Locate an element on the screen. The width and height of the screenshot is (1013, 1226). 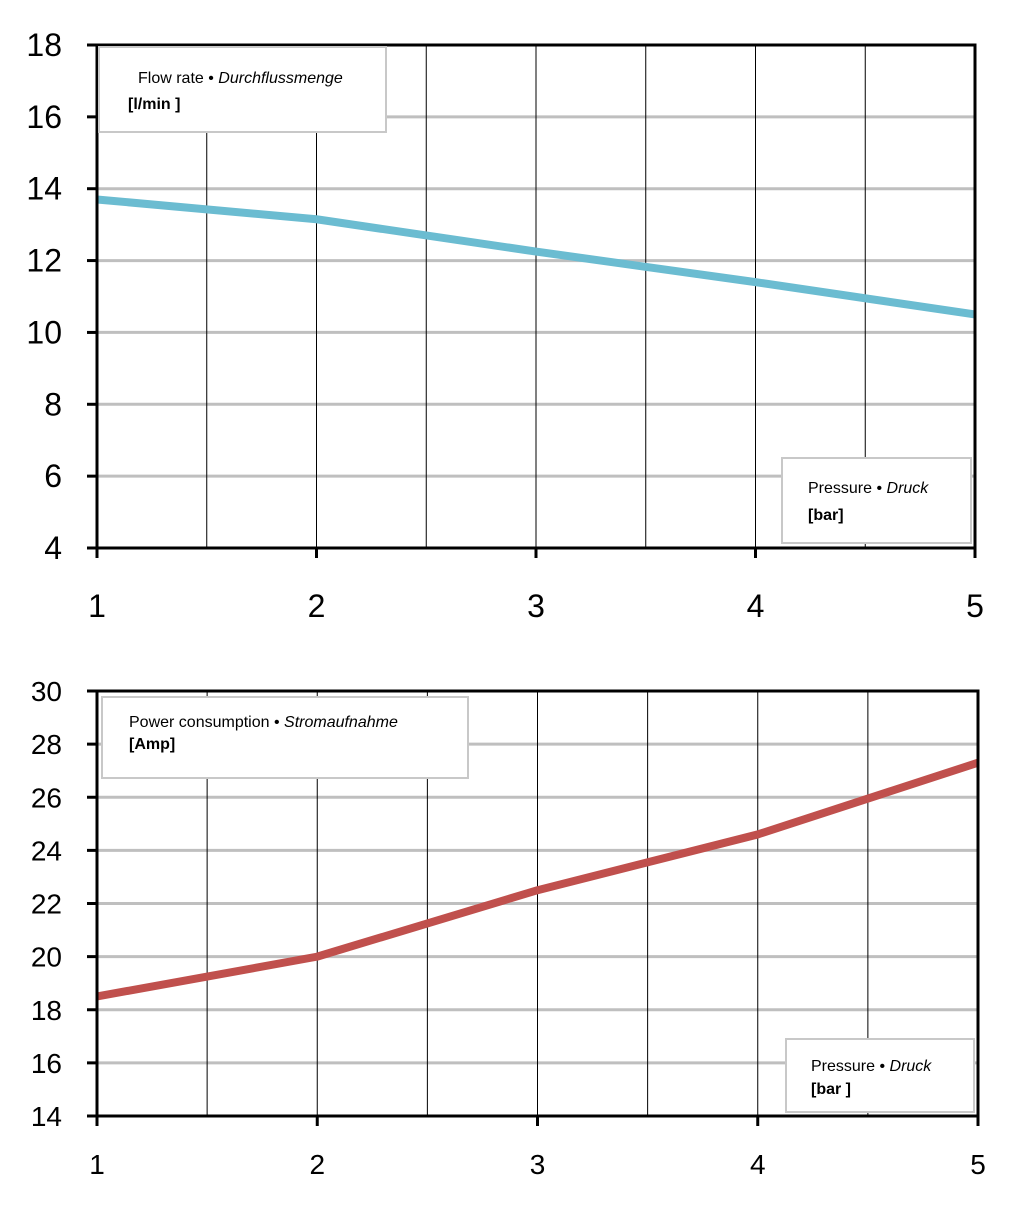
chart2-xlabel-box: Pressure • Druck [bar ] is located at coordinates (880, 1075).